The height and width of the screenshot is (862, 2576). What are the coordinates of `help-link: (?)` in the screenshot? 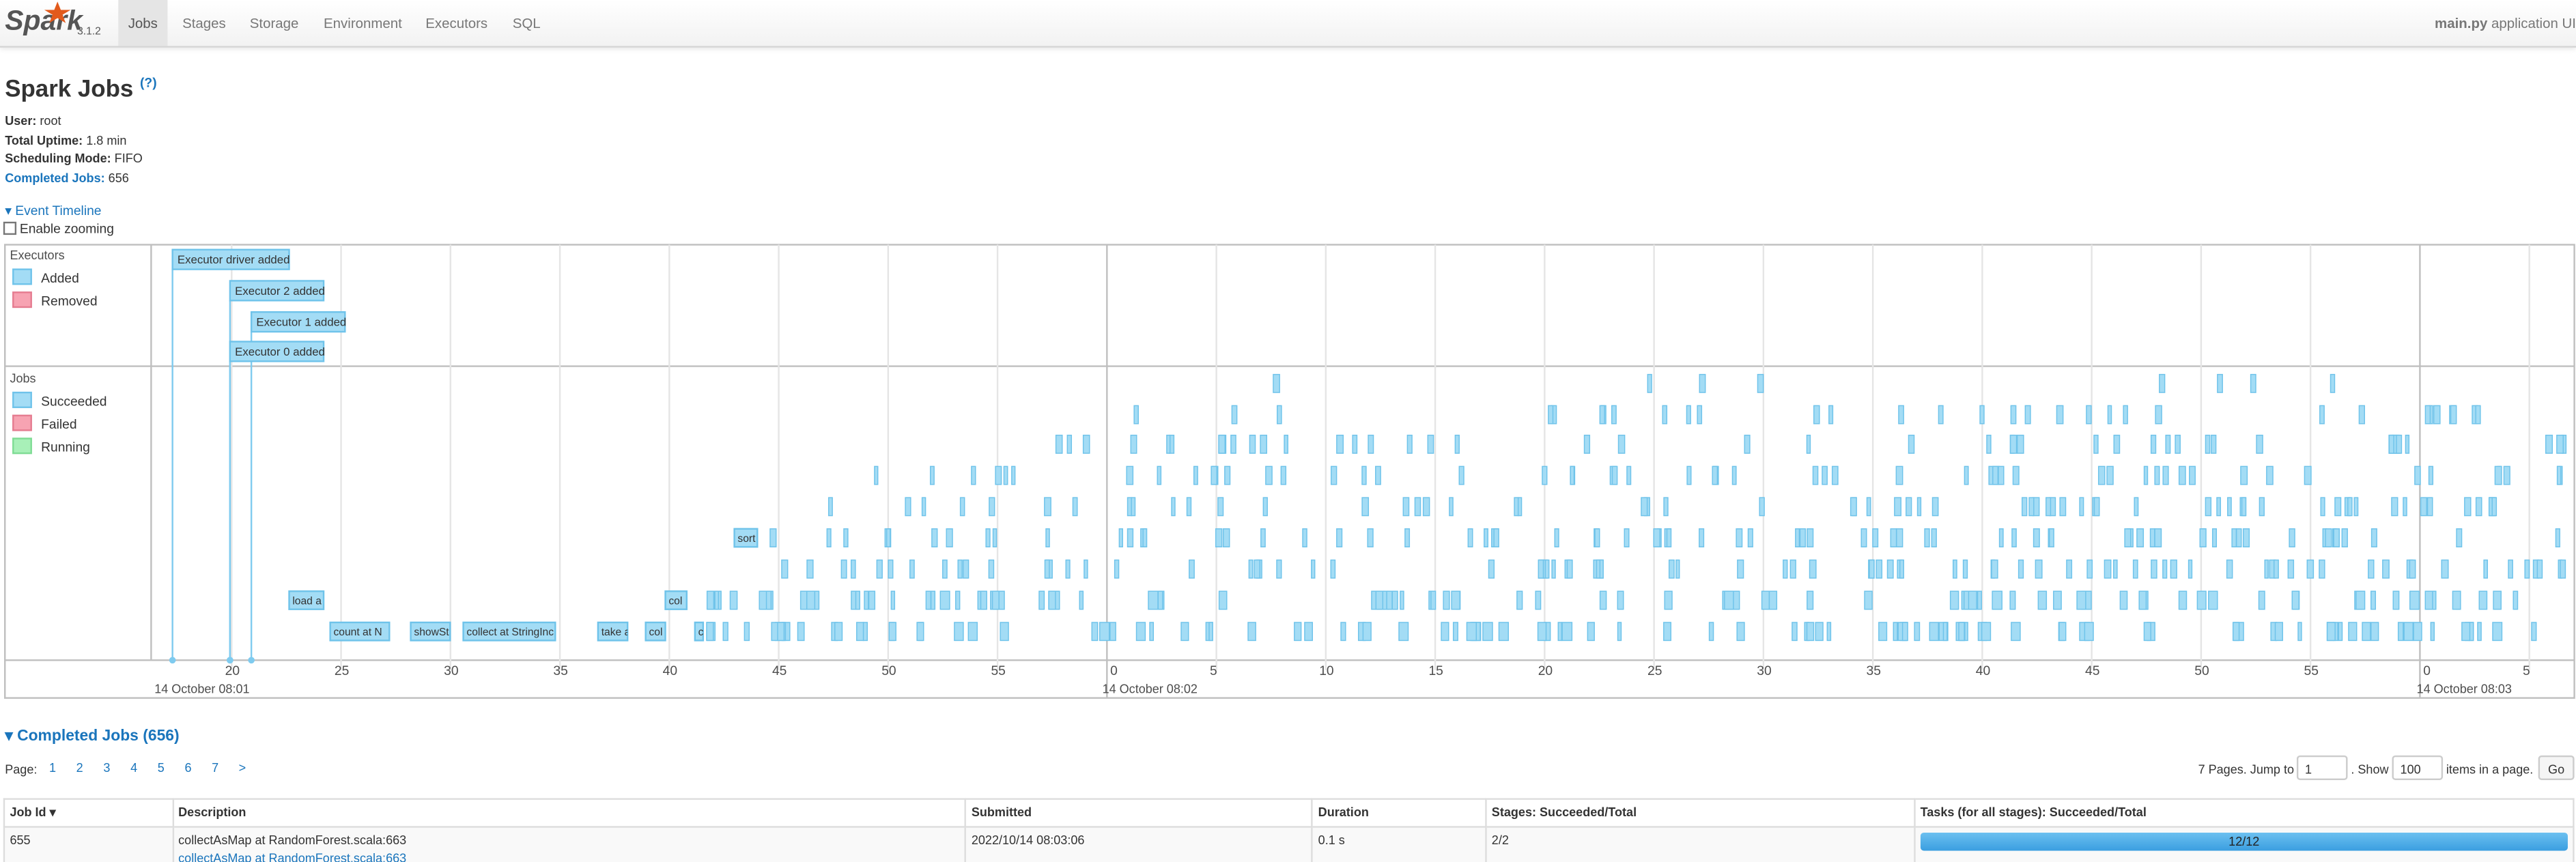 It's located at (148, 83).